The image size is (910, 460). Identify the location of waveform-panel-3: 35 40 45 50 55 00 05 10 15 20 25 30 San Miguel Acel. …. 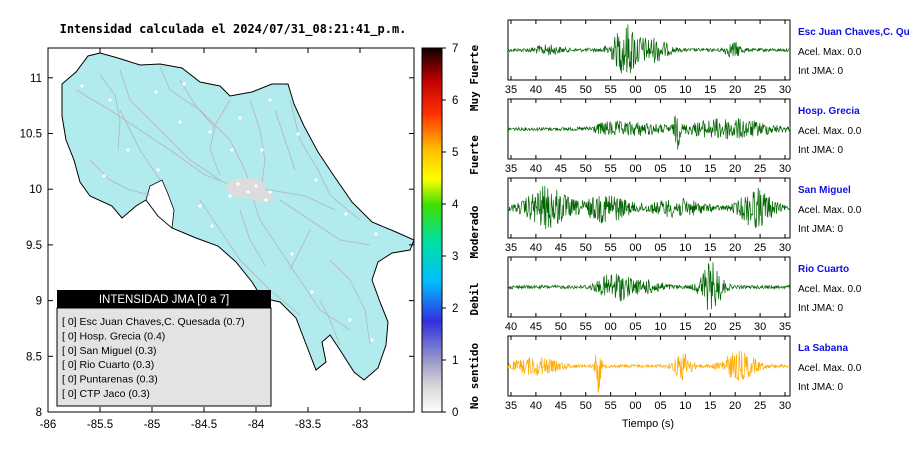
(683, 215).